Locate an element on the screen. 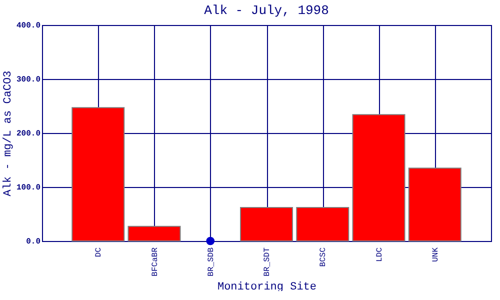 The width and height of the screenshot is (500, 300). x-tick-label: BR_SDT is located at coordinates (267, 261).